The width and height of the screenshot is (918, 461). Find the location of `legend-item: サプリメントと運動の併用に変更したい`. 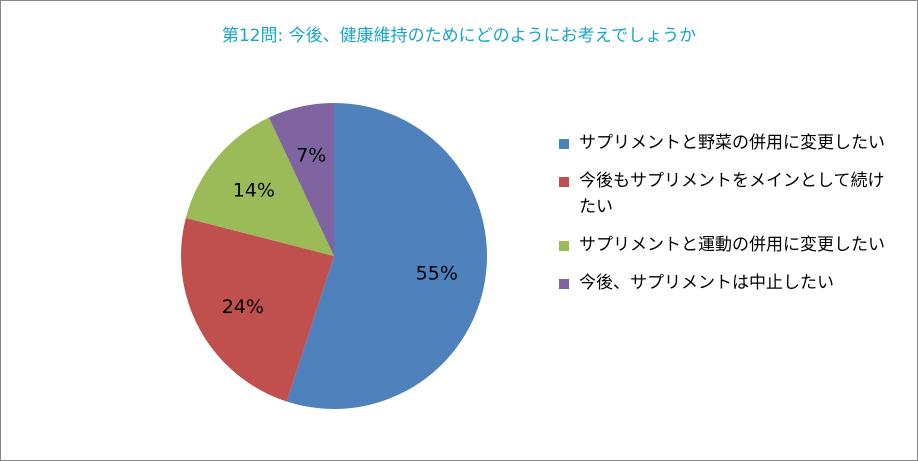

legend-item: サプリメントと運動の併用に変更したい is located at coordinates (724, 245).